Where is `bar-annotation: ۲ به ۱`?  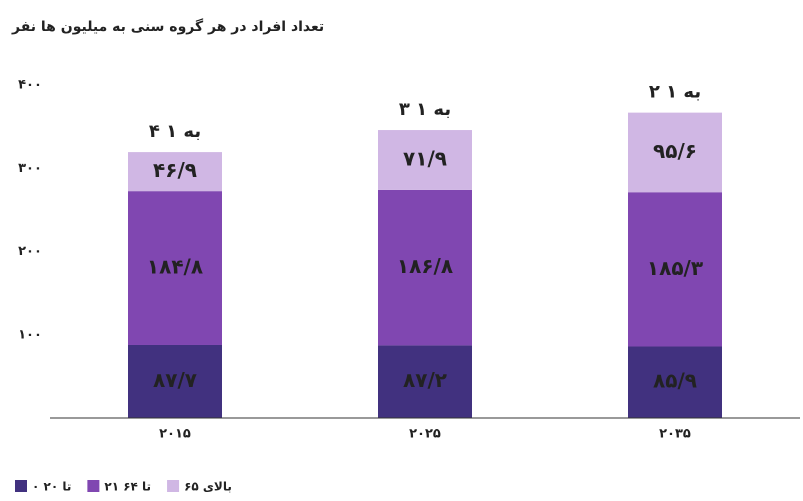
bar-annotation: ۲ به ۱ is located at coordinates (675, 92).